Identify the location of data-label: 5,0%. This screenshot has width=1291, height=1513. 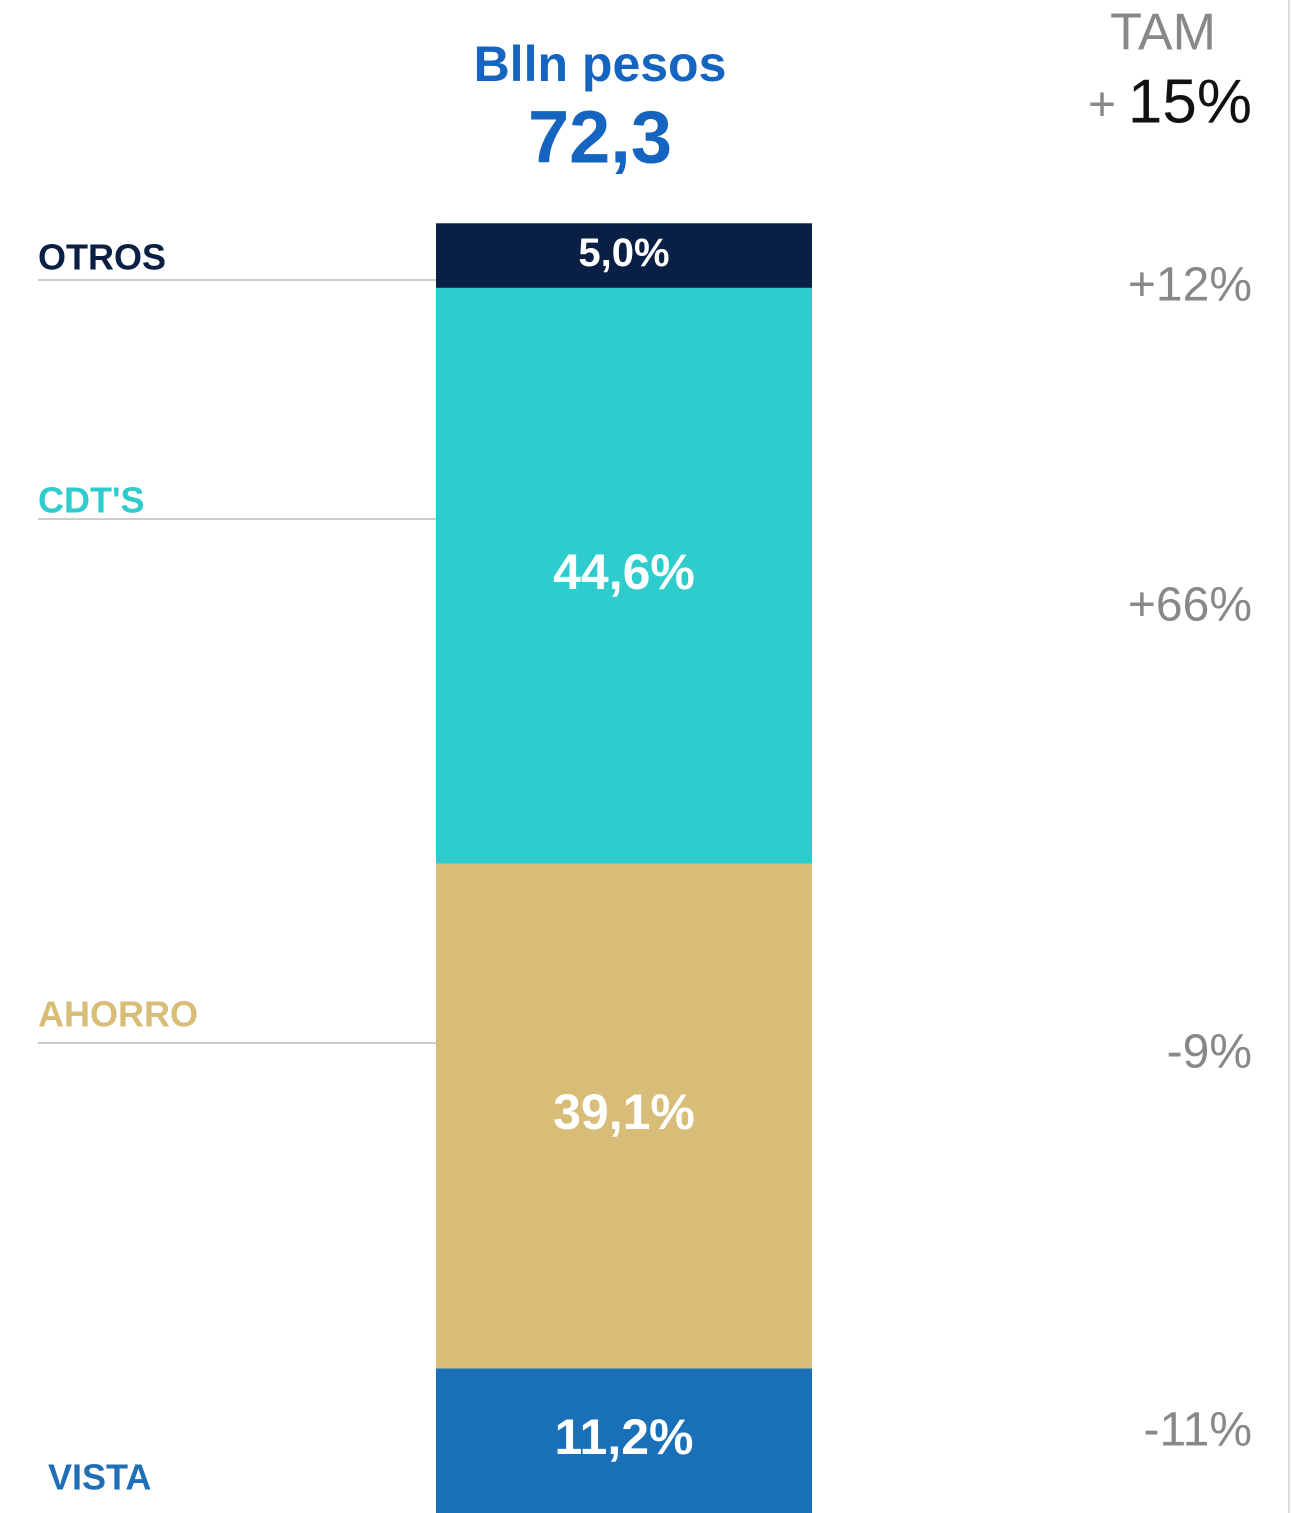
(623, 253).